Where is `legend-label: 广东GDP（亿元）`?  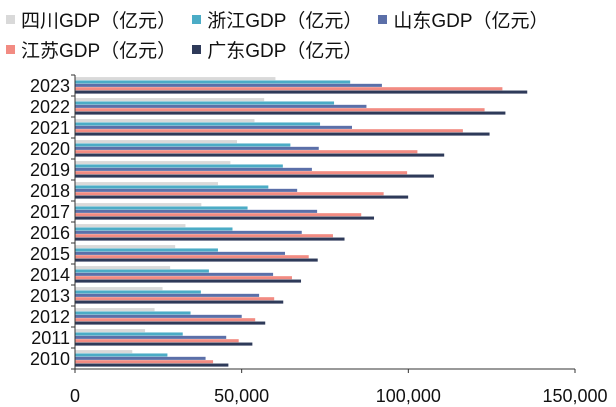
legend-label: 广东GDP（亿元） is located at coordinates (285, 51).